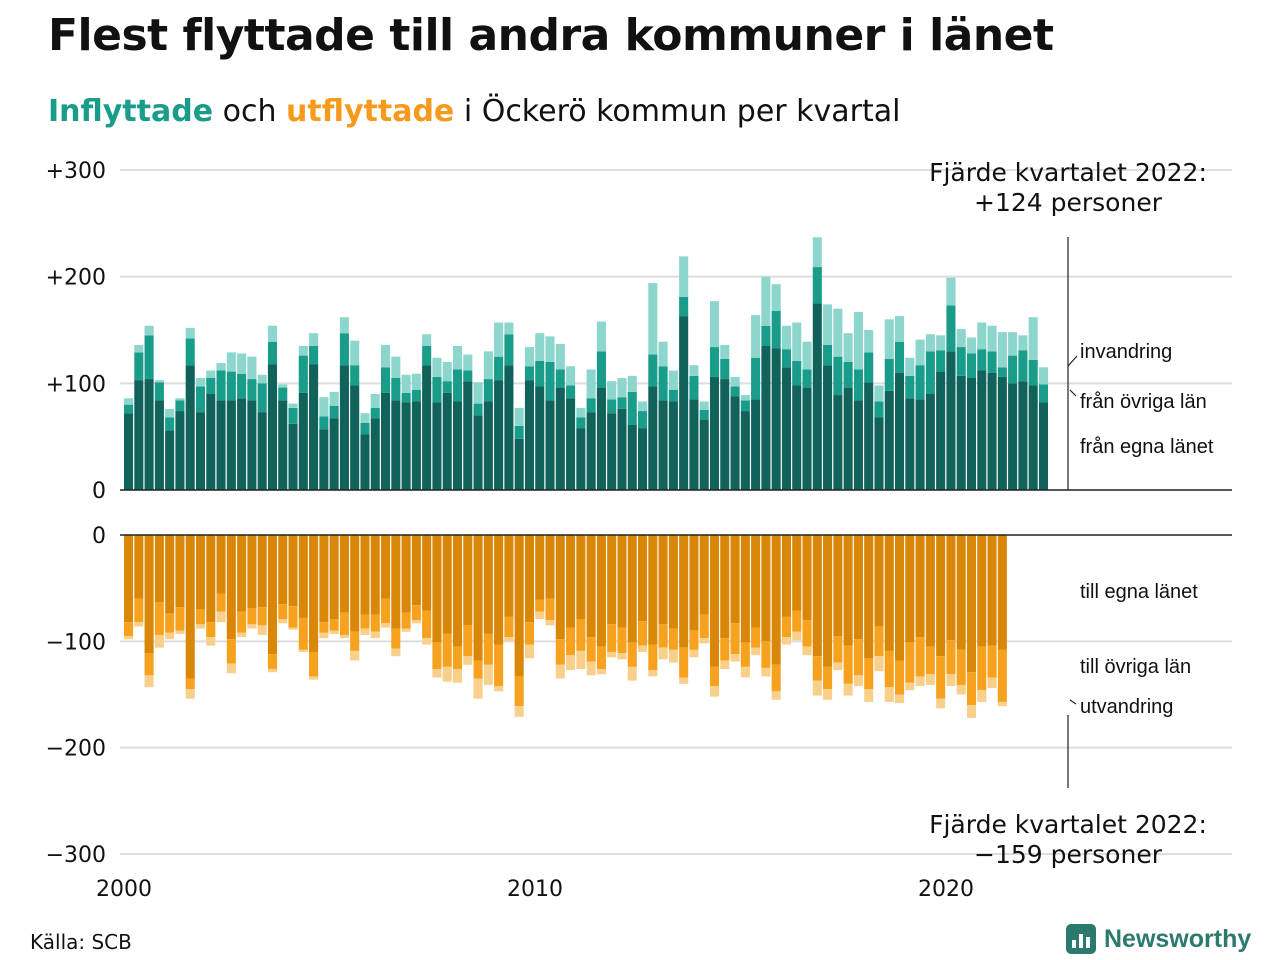 Image resolution: width=1280 pixels, height=960 pixels. I want to click on x-tick-label: 2010, so click(535, 889).